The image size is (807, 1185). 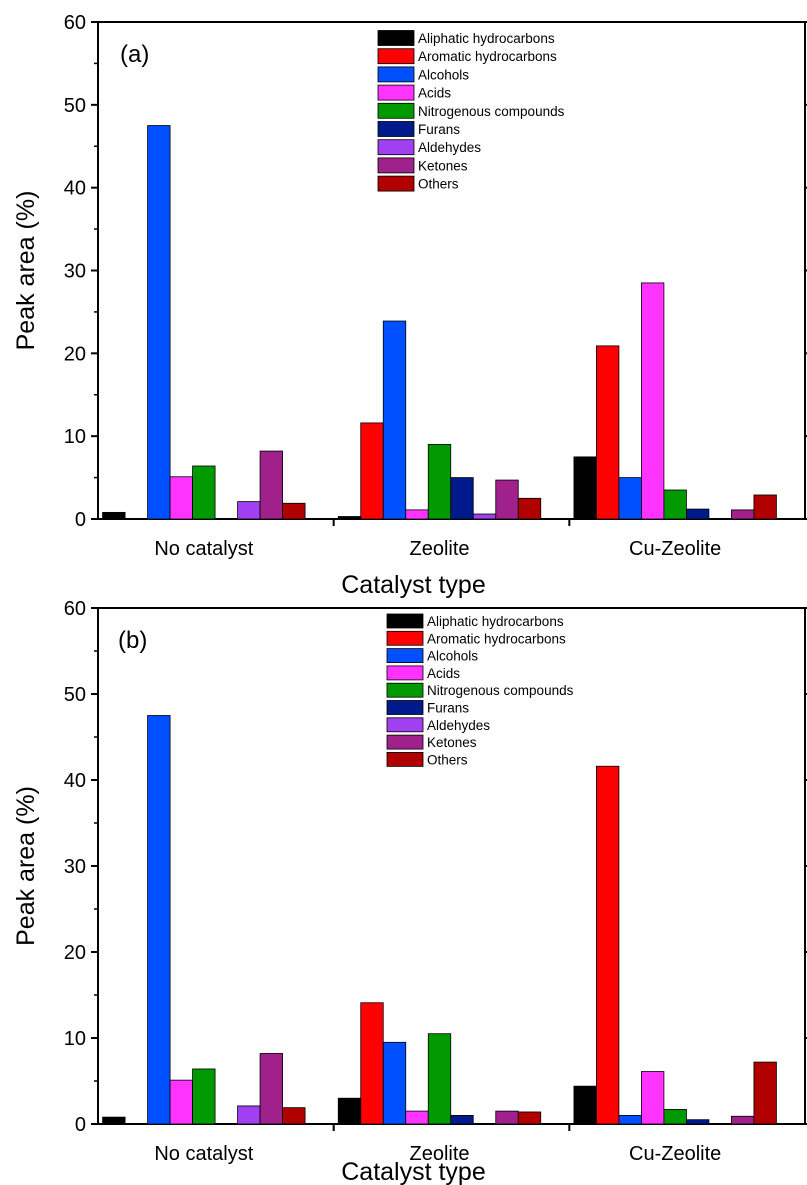 I want to click on x-axis-title: Catalyst type, so click(x=413, y=1171).